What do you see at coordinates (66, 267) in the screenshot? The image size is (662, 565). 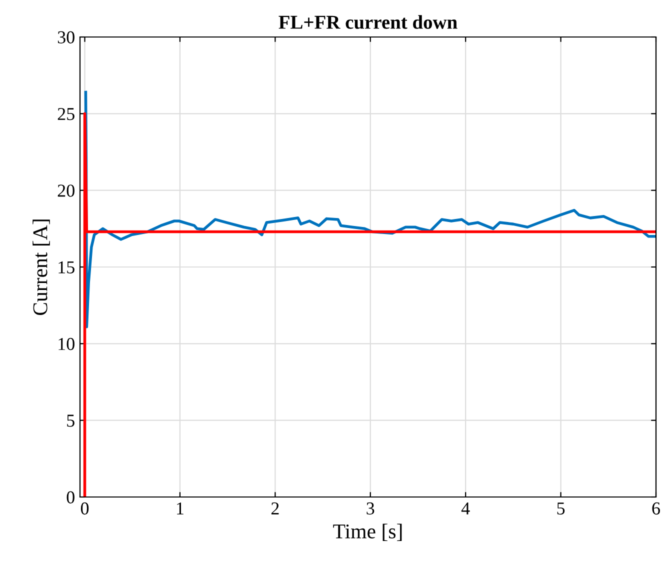 I see `y-tick-label: 15` at bounding box center [66, 267].